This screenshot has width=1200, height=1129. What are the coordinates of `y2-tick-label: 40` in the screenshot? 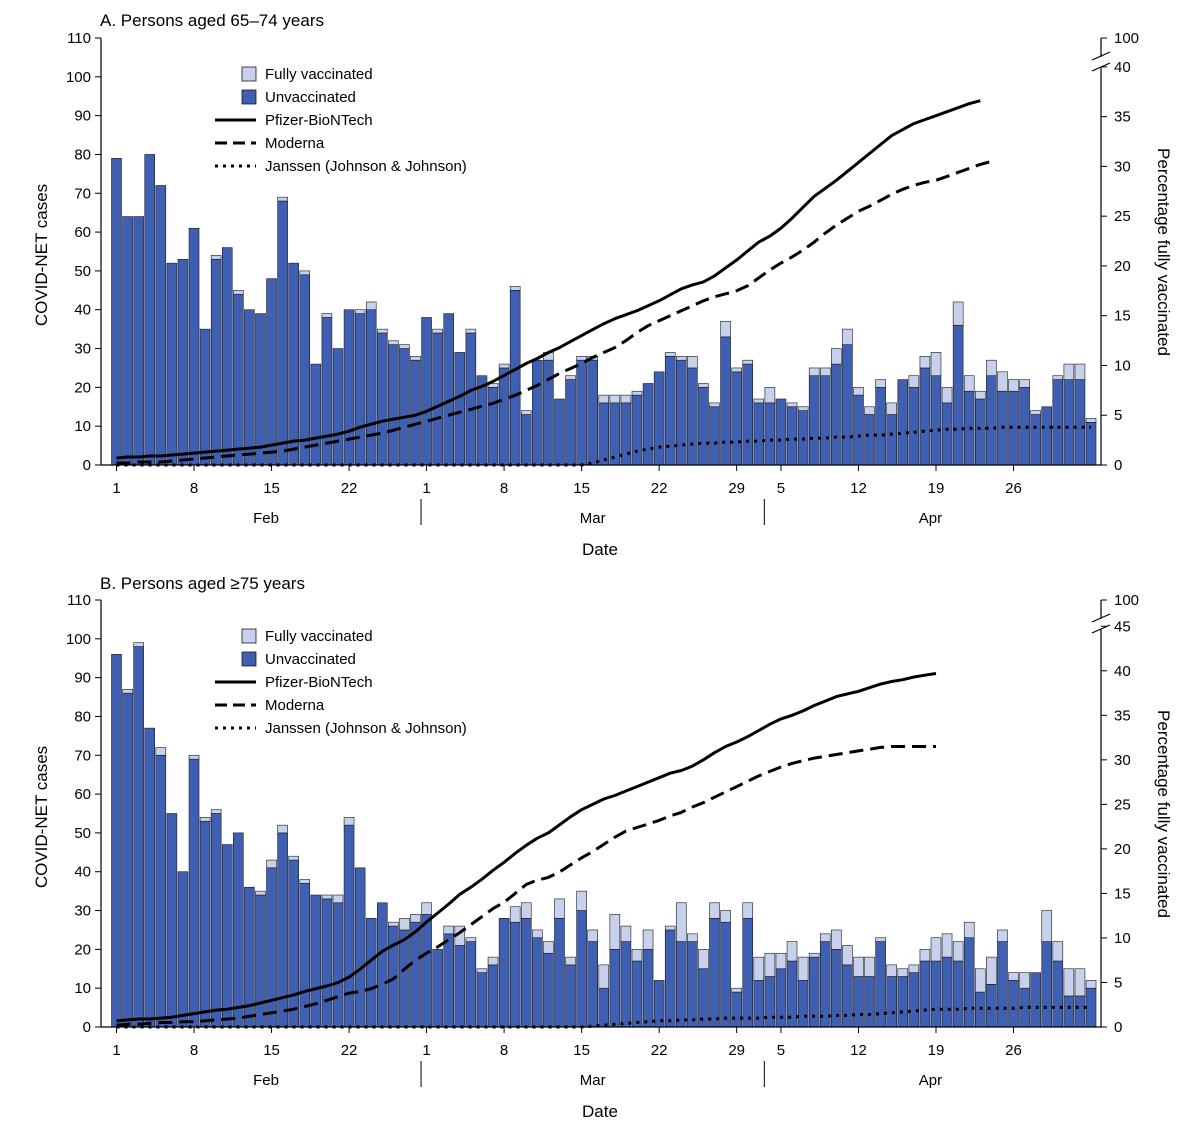 It's located at (1122, 67).